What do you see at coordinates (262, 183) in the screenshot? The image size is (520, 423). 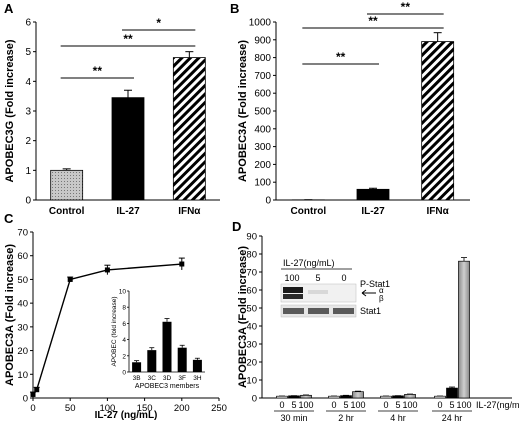 I see `y-tick-label: 100` at bounding box center [262, 183].